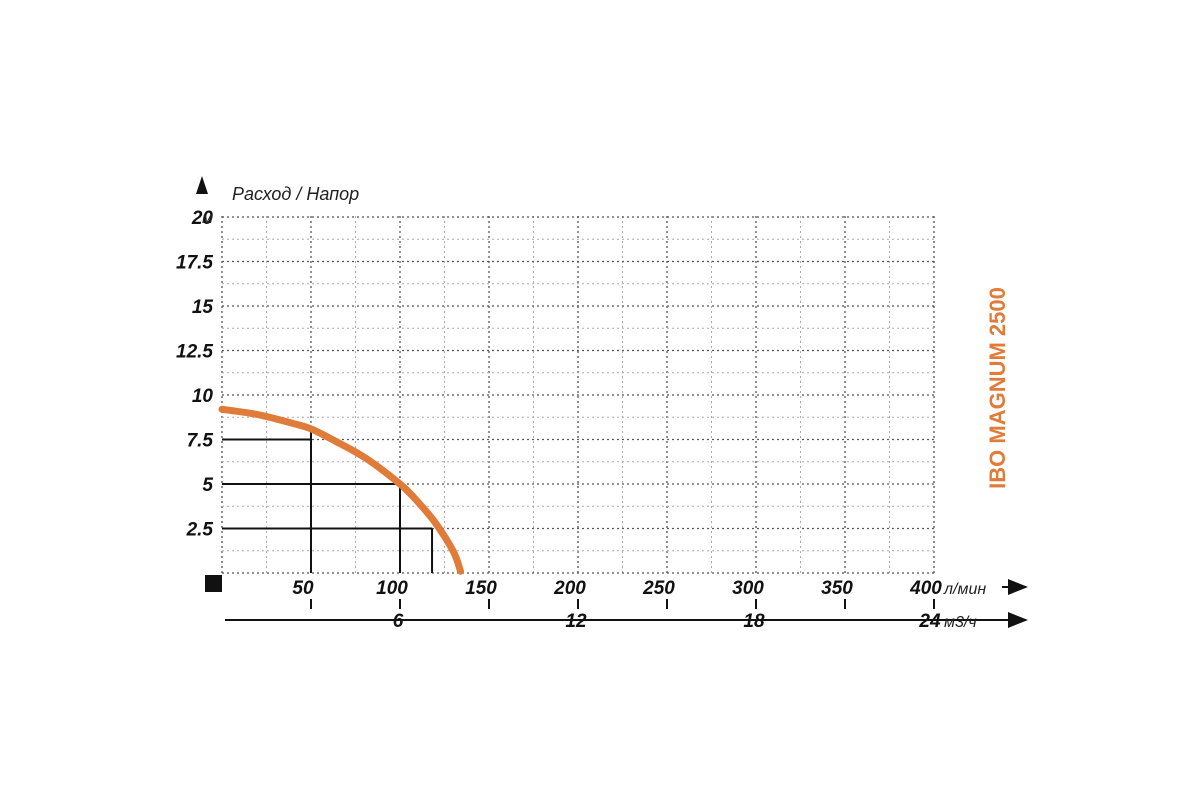 Image resolution: width=1200 pixels, height=800 pixels. What do you see at coordinates (200, 530) in the screenshot?
I see `y-tick-label: 2.5` at bounding box center [200, 530].